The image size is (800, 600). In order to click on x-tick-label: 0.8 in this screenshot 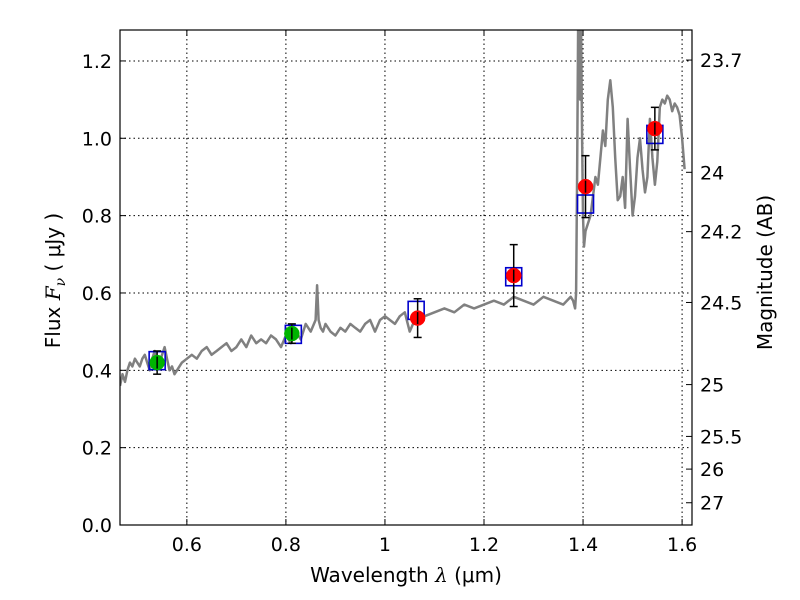, I will do `click(286, 545)`.